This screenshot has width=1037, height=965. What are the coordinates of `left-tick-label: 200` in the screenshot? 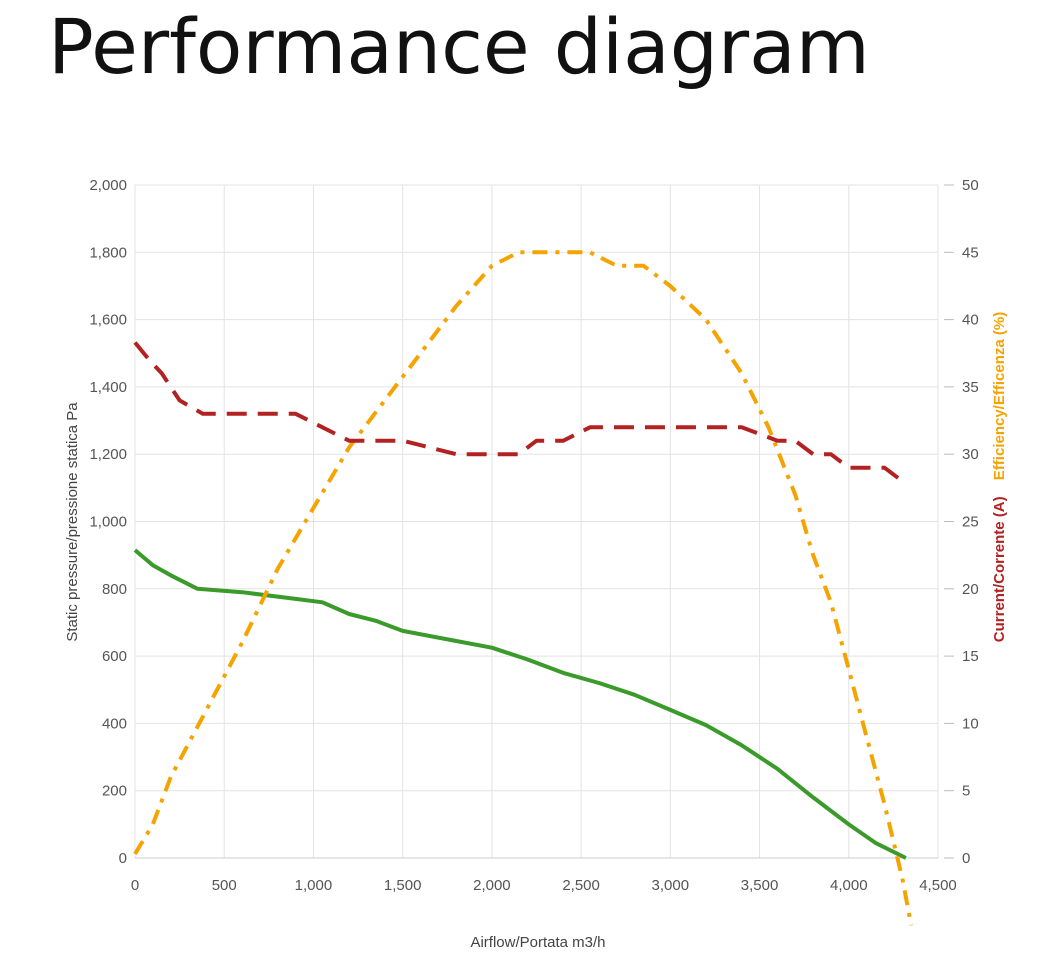 It's located at (114, 791).